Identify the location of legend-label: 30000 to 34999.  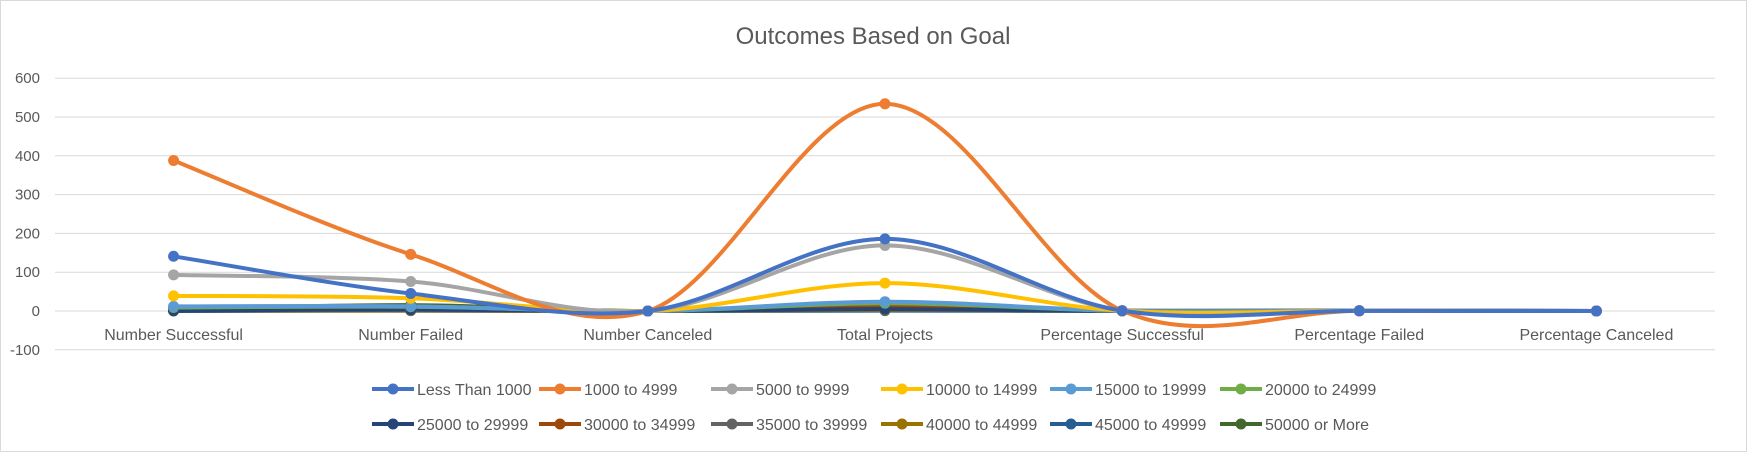
(639, 425).